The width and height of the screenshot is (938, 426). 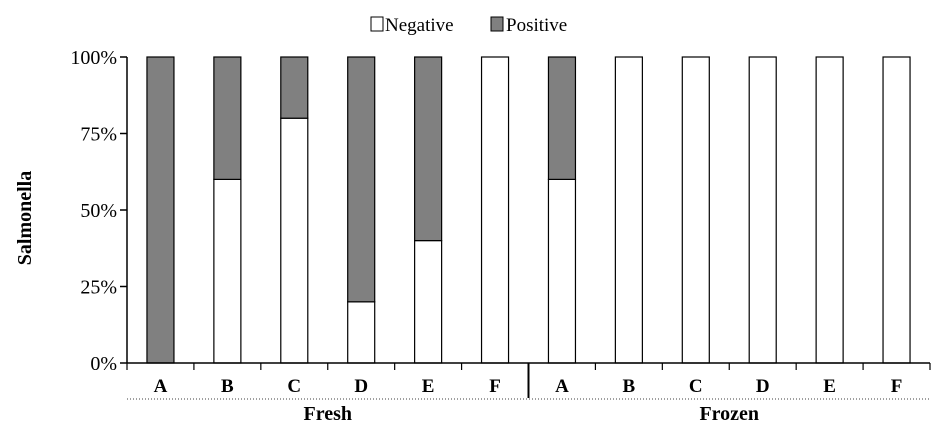 What do you see at coordinates (103, 364) in the screenshot?
I see `y-tick-label: 0%` at bounding box center [103, 364].